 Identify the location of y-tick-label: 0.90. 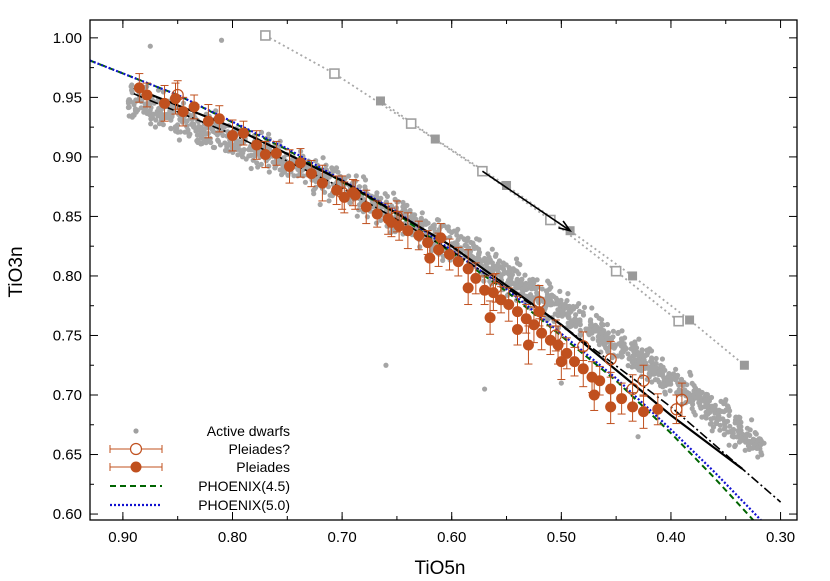
(67, 157).